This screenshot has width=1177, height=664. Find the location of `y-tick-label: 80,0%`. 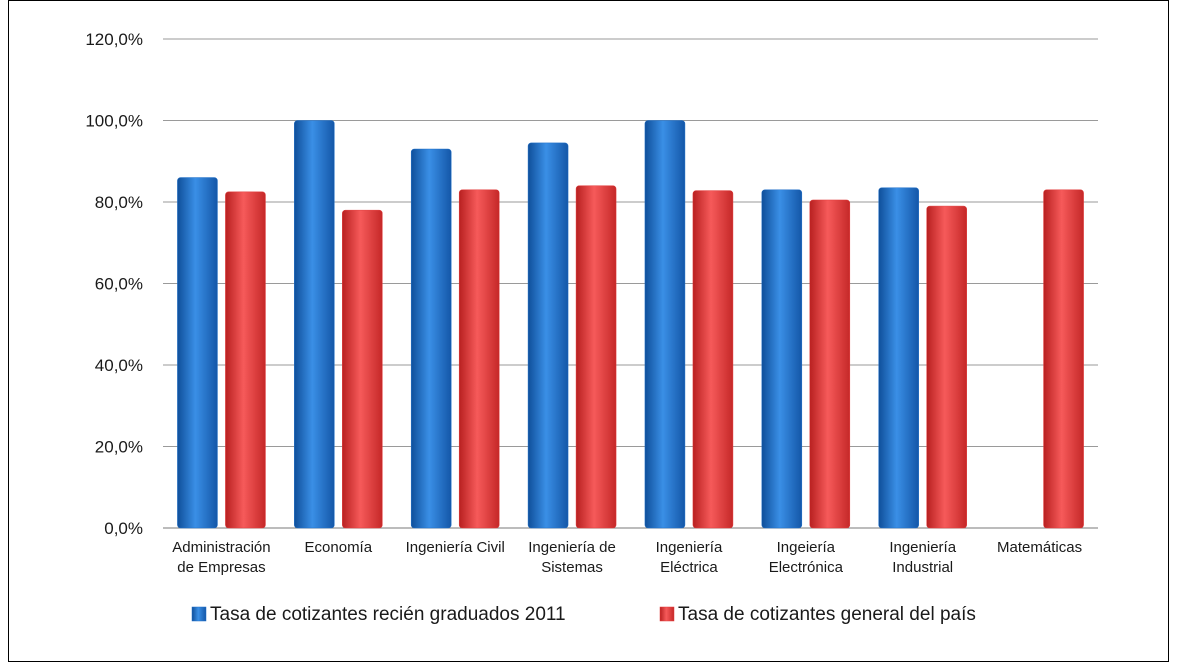

y-tick-label: 80,0% is located at coordinates (119, 202).